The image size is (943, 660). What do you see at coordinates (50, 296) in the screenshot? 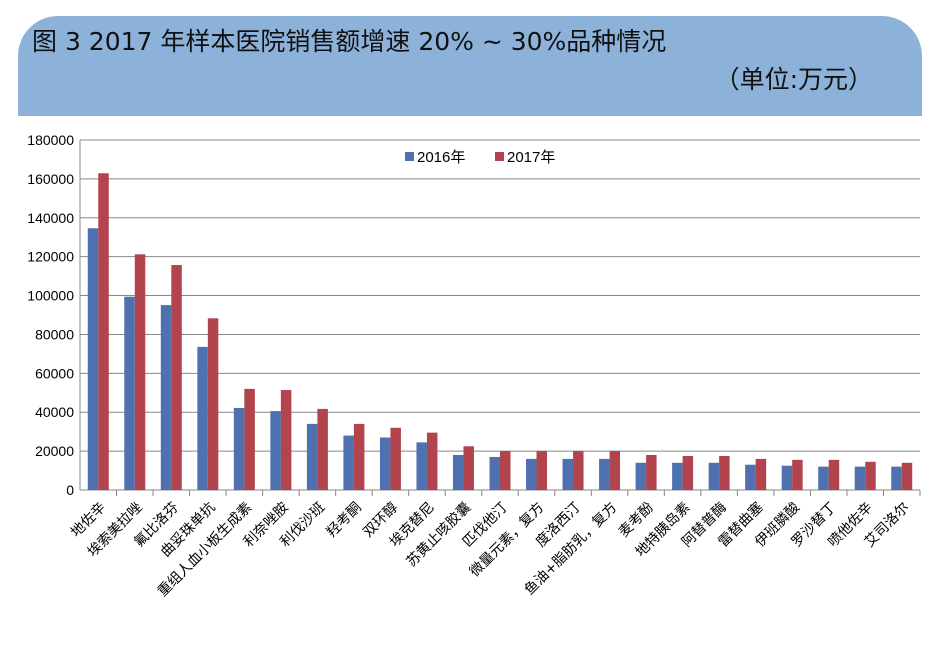
I see `y-tick-label: 100000` at bounding box center [50, 296].